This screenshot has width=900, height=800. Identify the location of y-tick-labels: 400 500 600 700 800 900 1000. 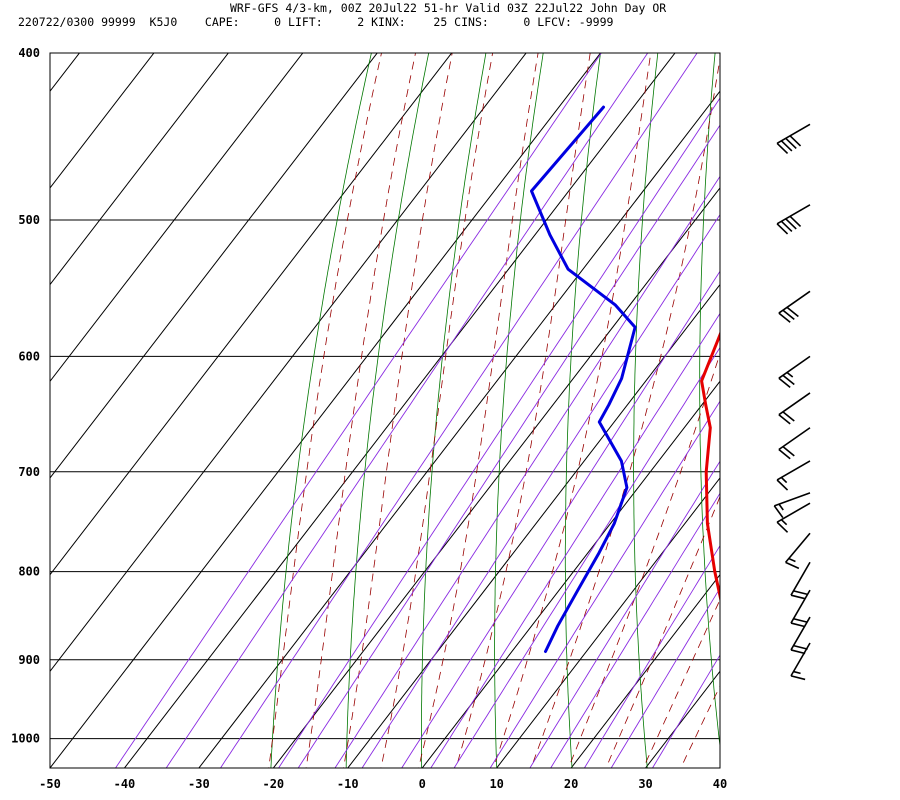
(25, 396).